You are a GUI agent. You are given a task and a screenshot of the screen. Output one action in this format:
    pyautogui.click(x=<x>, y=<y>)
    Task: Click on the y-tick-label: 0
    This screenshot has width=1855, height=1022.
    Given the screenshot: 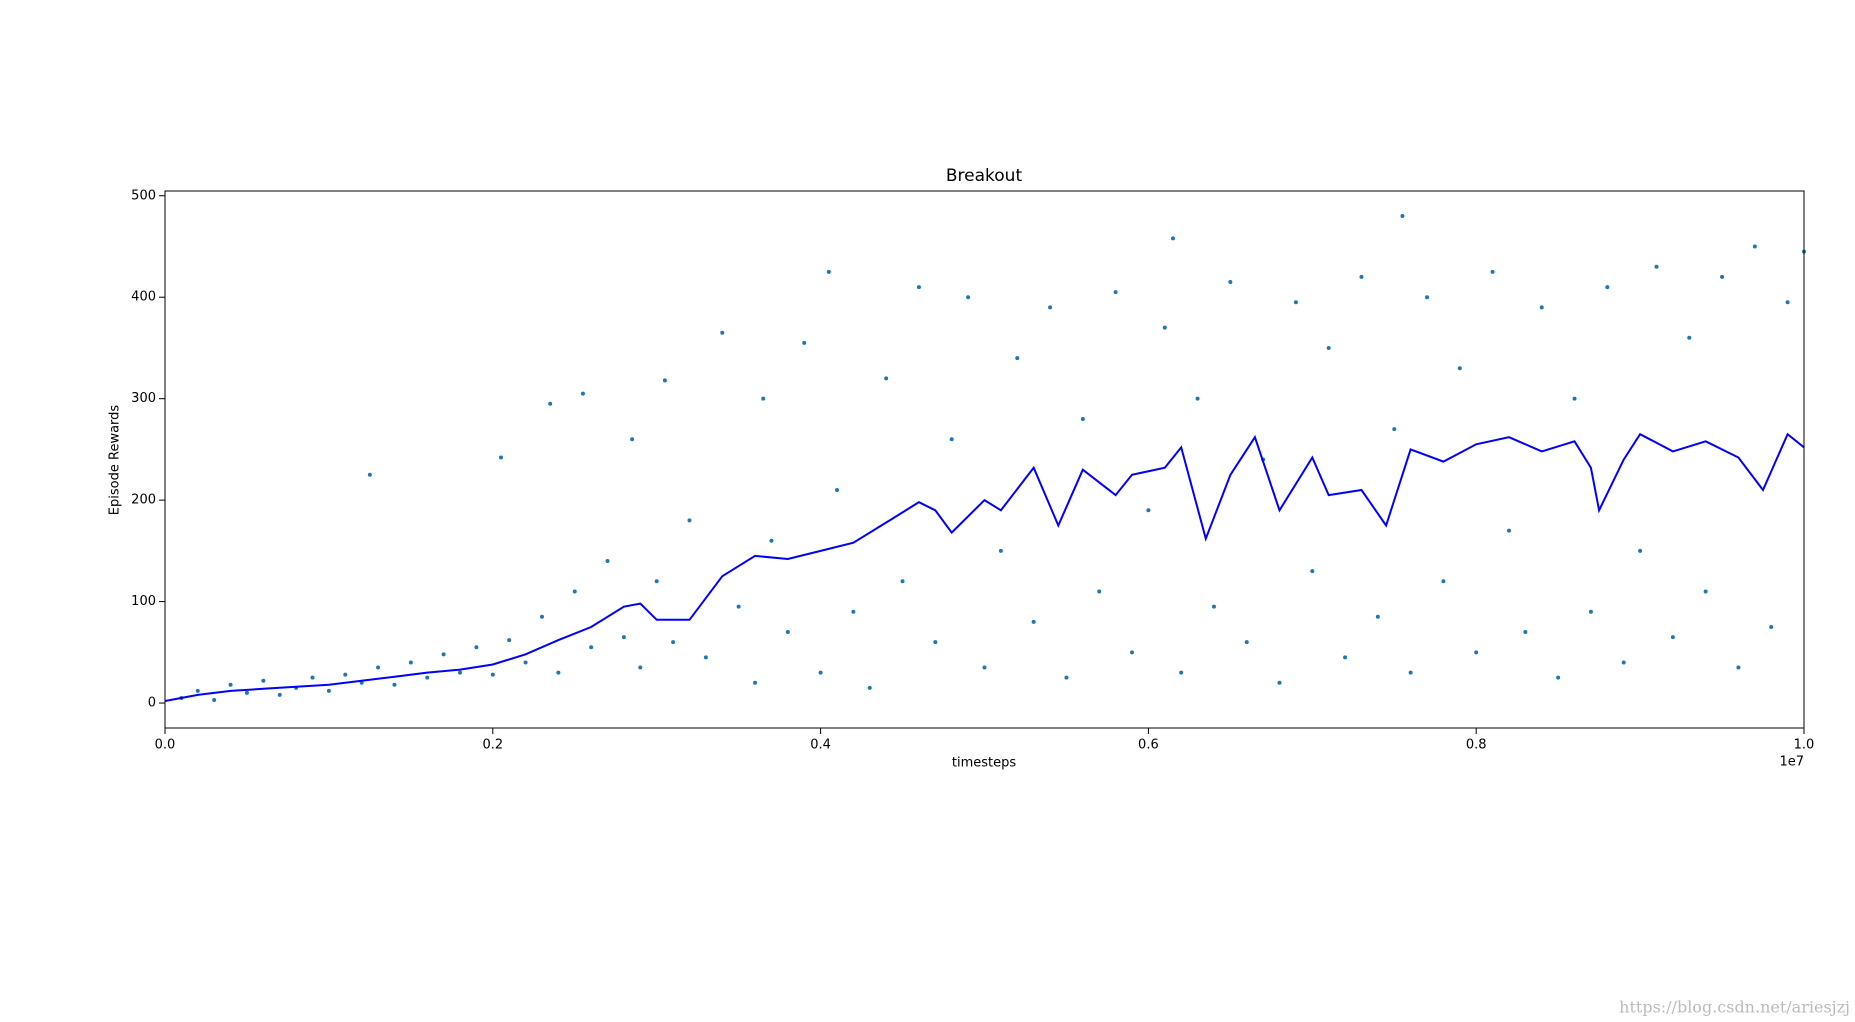 What is the action you would take?
    pyautogui.click(x=152, y=703)
    